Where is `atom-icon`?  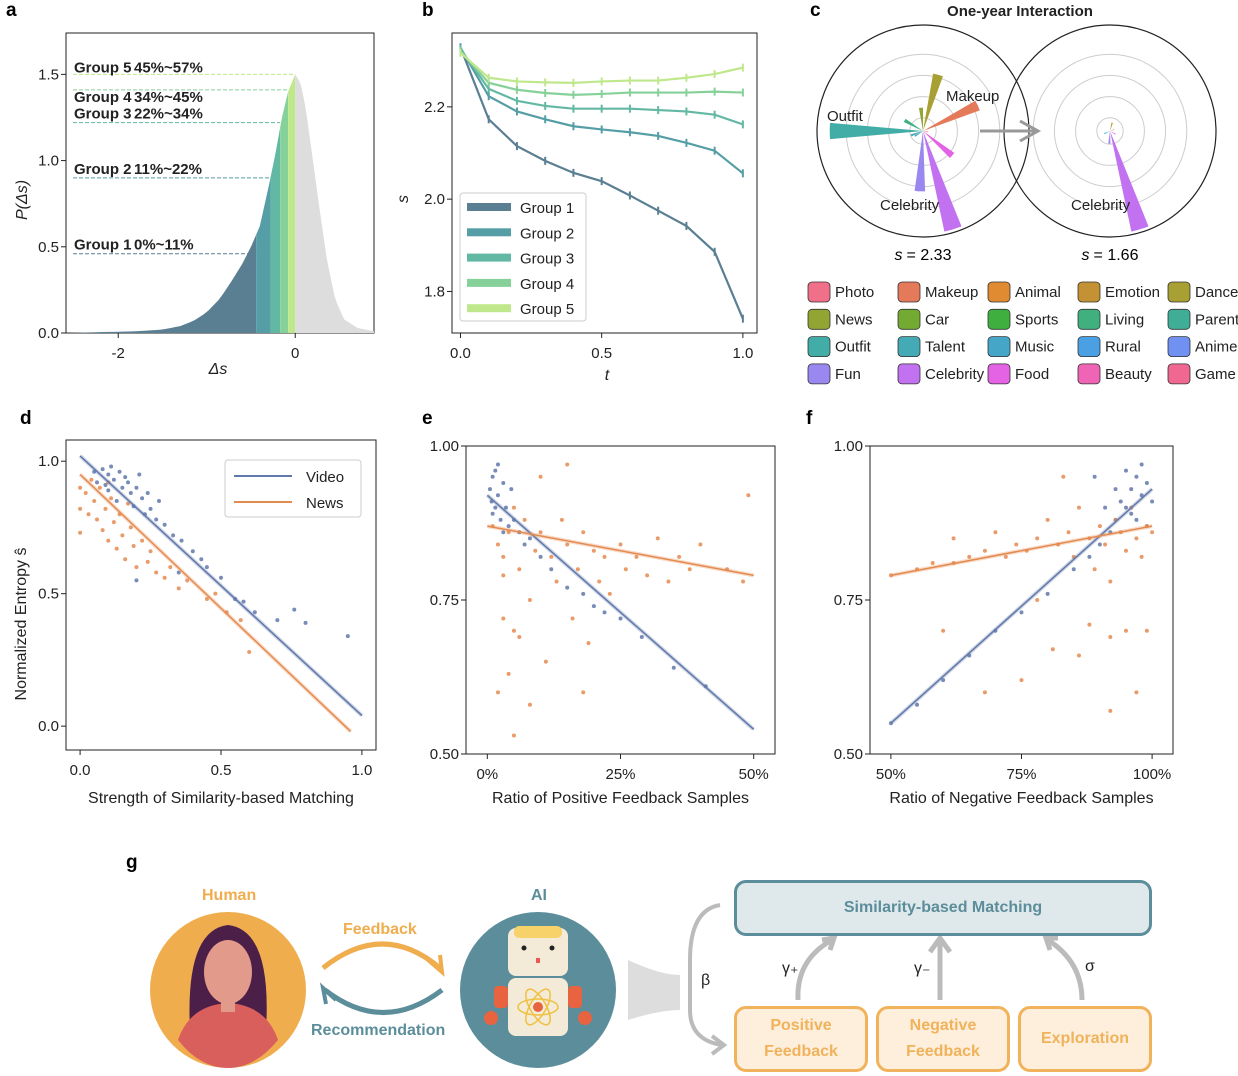 atom-icon is located at coordinates (538, 1007).